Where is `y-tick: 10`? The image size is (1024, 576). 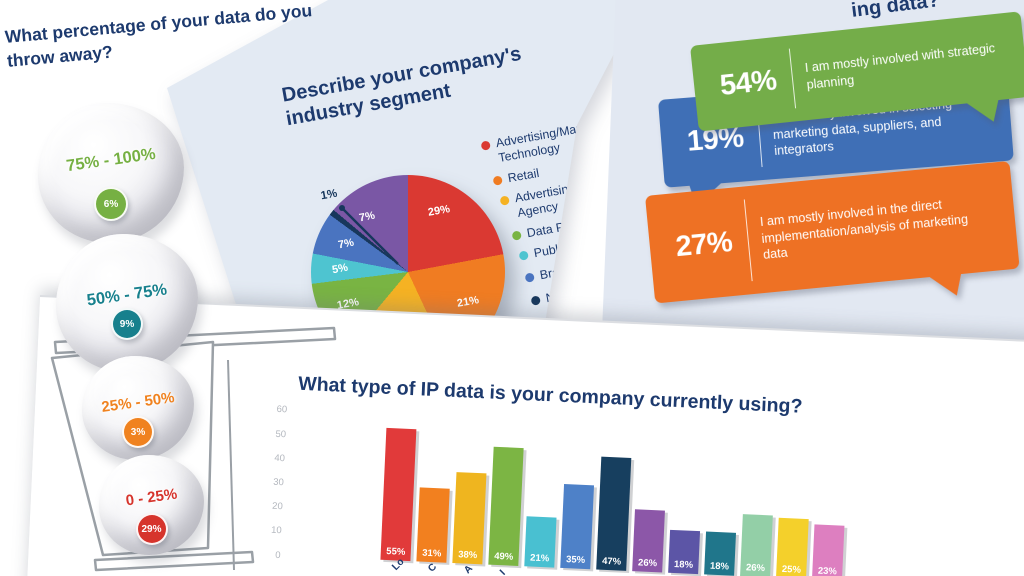 y-tick: 10 is located at coordinates (276, 531).